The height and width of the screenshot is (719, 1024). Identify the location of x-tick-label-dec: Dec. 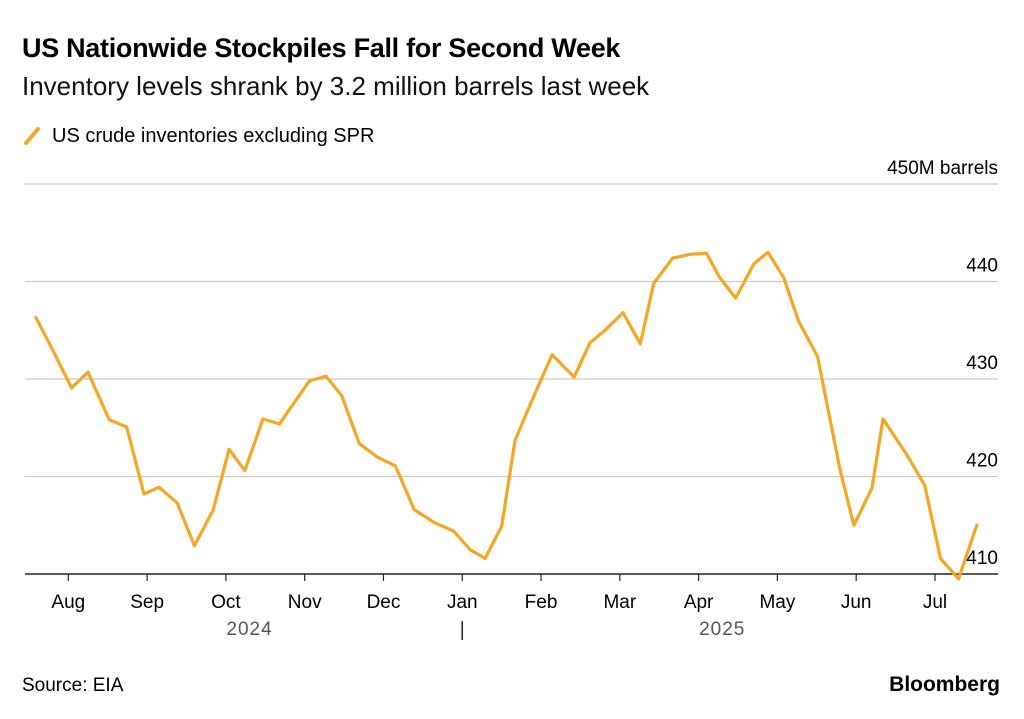
(384, 602).